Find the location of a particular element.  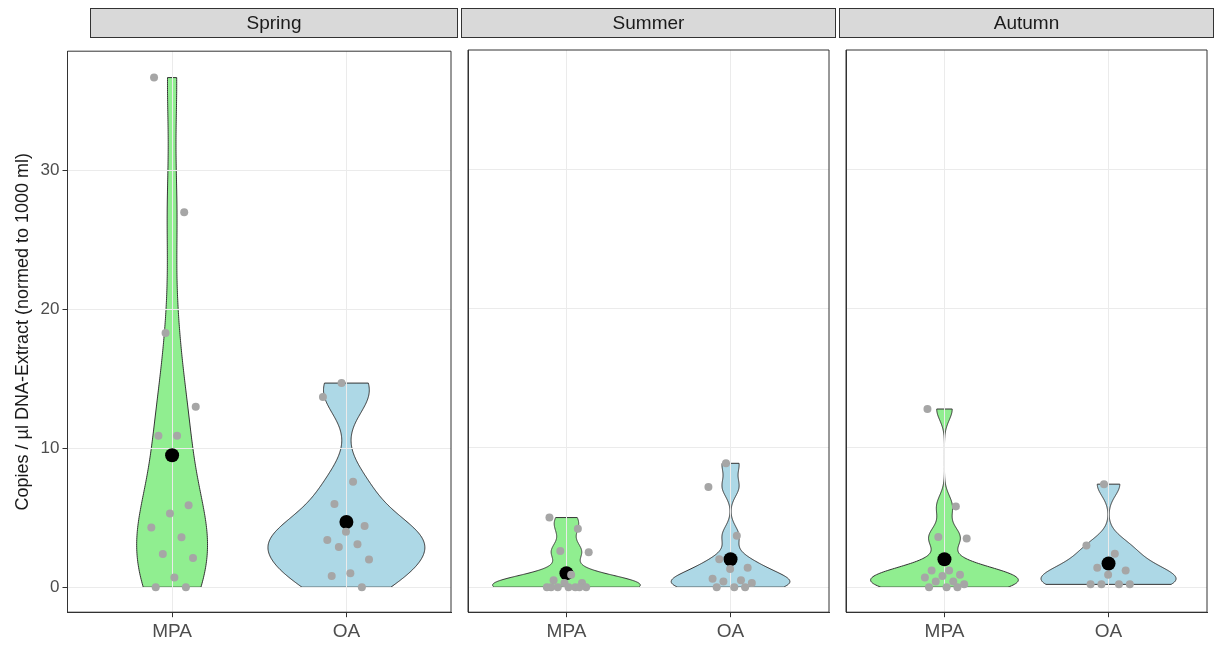

y-tick-label: 20 is located at coordinates (50, 309).